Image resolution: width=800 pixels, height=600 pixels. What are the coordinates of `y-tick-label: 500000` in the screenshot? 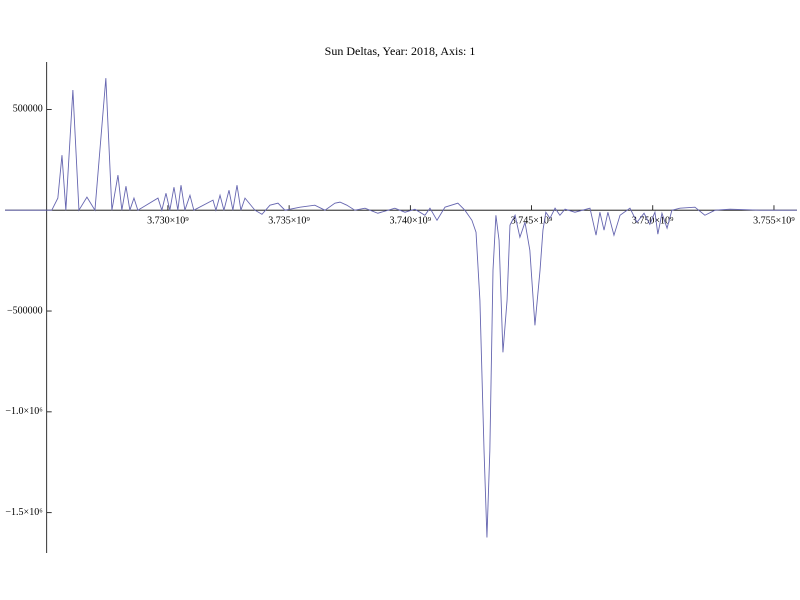 It's located at (28, 109).